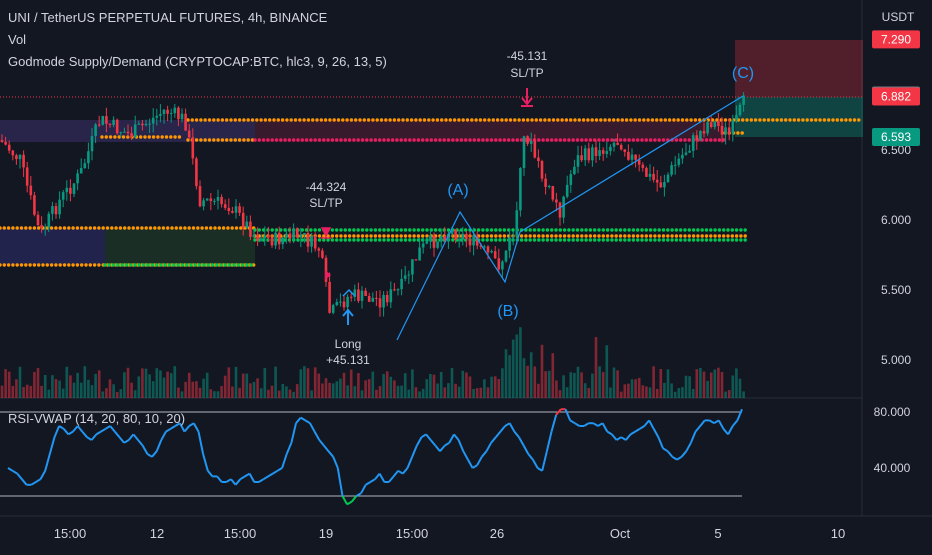 The width and height of the screenshot is (932, 555). Describe the element at coordinates (896, 255) in the screenshot. I see `price-axis-ticks: 6.500 6.000 5.500 5.000` at that location.